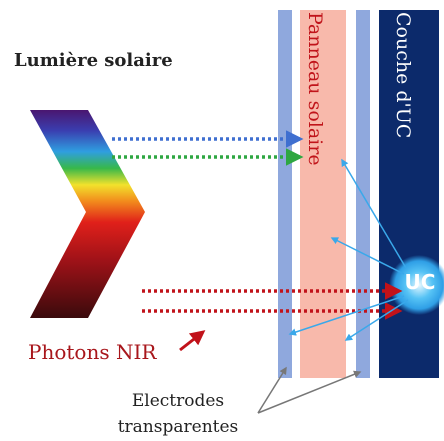  What do you see at coordinates (87, 214) in the screenshot?
I see `sunlight-spectrum-chevron` at bounding box center [87, 214].